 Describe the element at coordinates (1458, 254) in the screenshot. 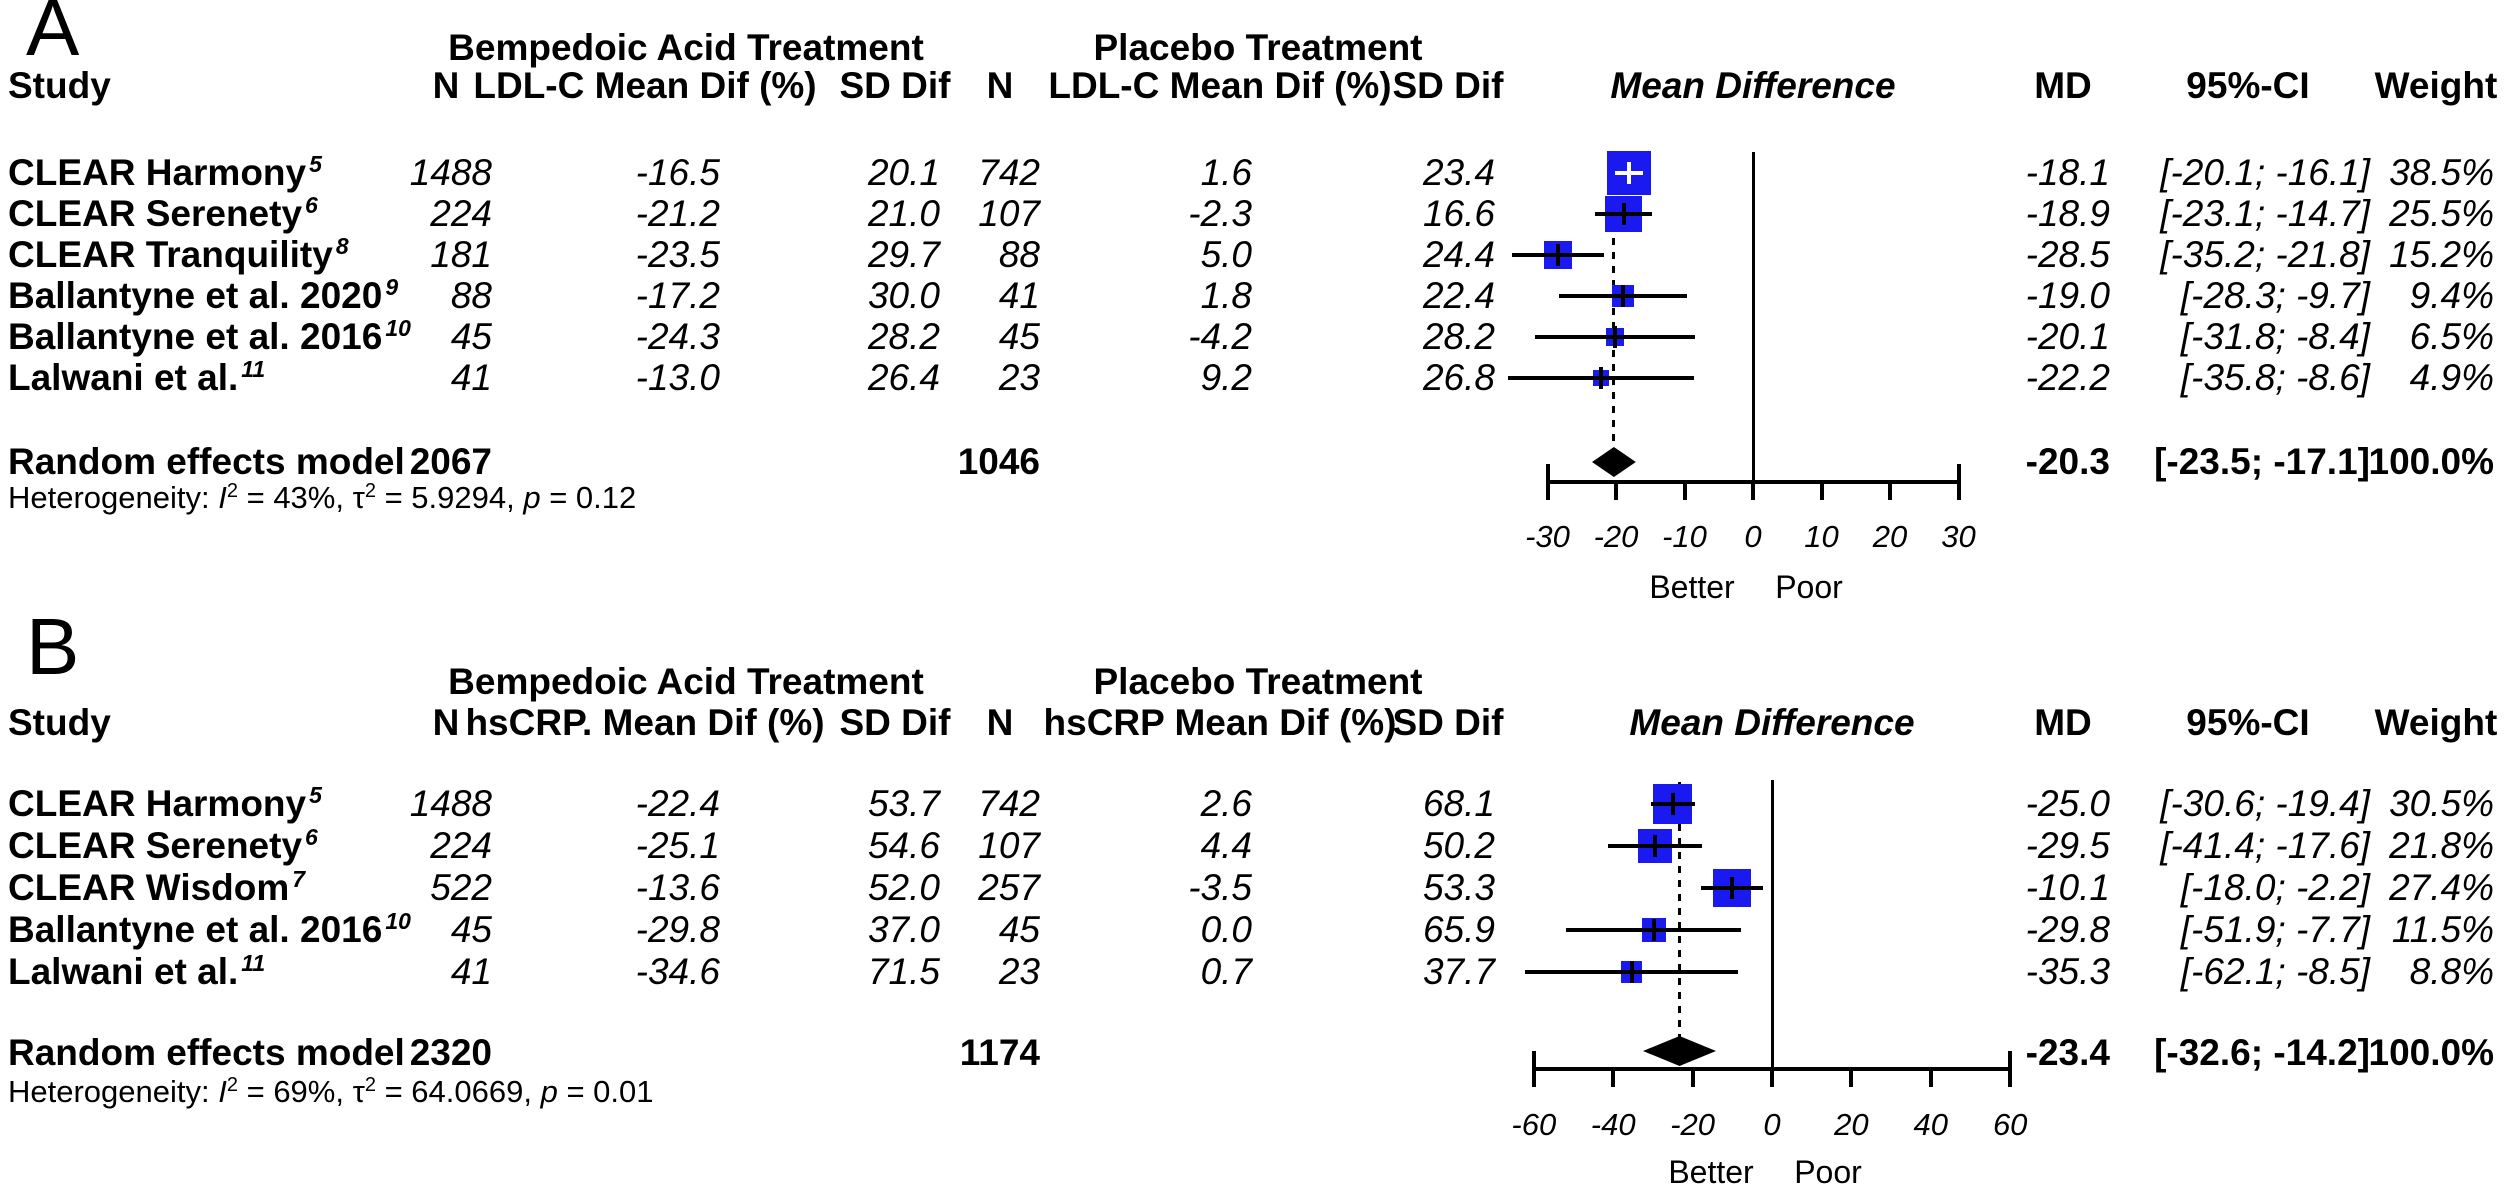

I see `sd-placebo-value: 24.4` at that location.